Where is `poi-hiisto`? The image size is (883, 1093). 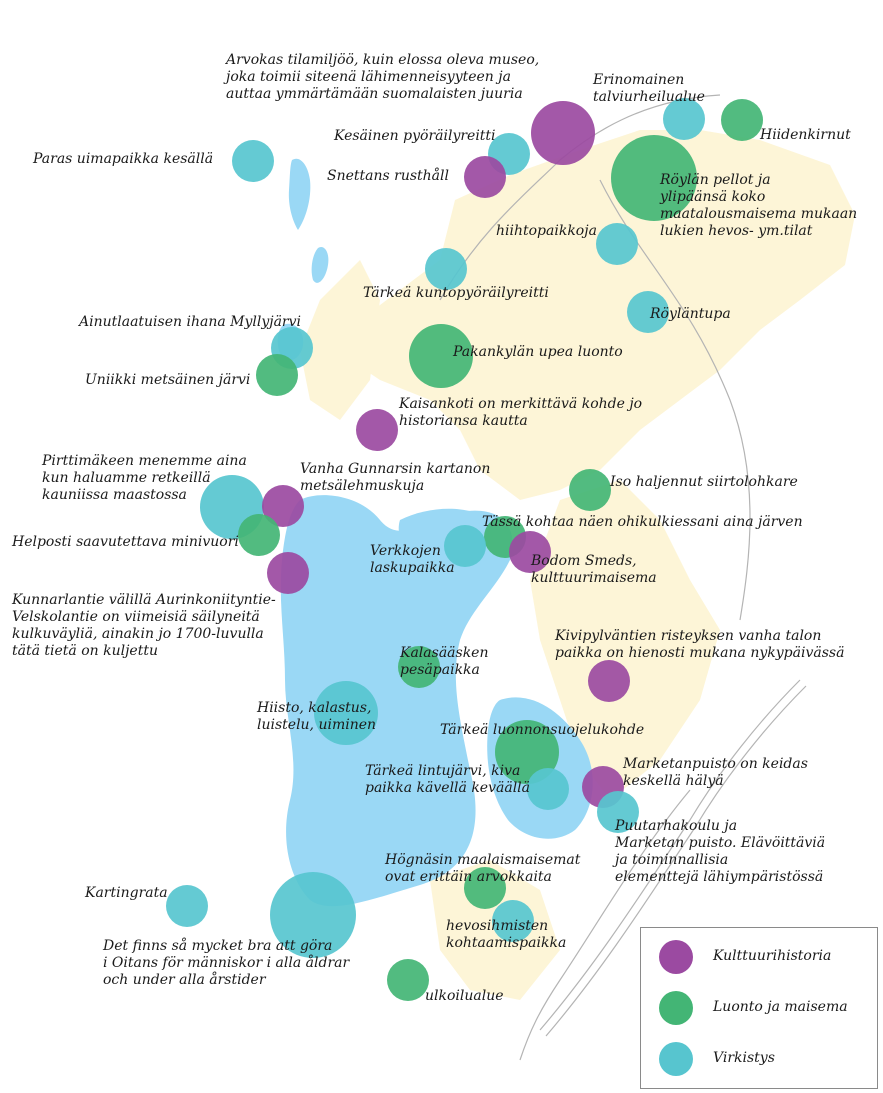 poi-hiisto is located at coordinates (346, 713).